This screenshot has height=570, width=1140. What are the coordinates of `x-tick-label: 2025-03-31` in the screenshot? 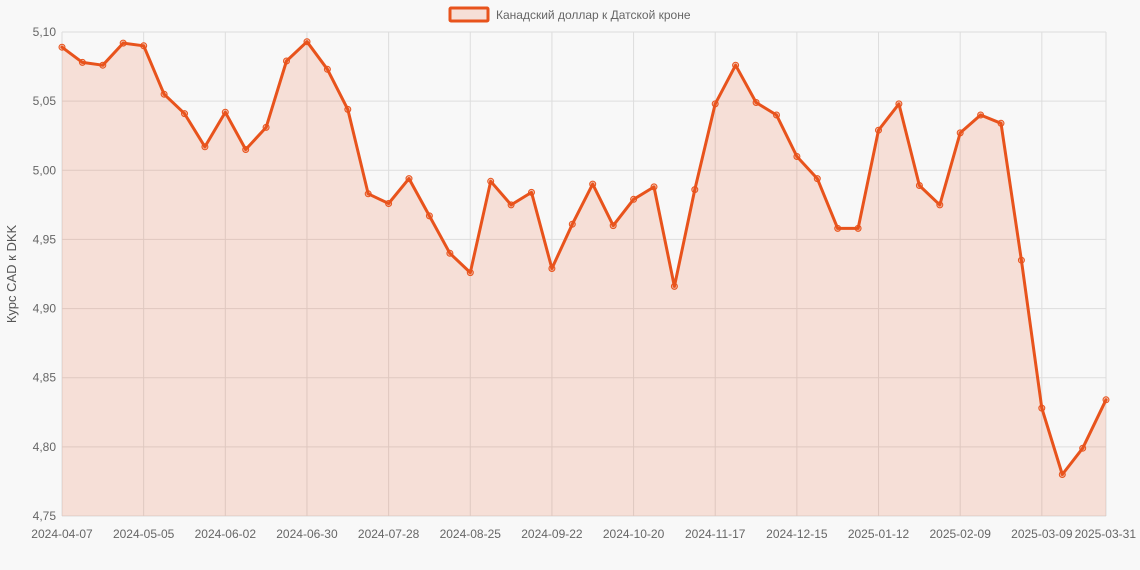 It's located at (1106, 534).